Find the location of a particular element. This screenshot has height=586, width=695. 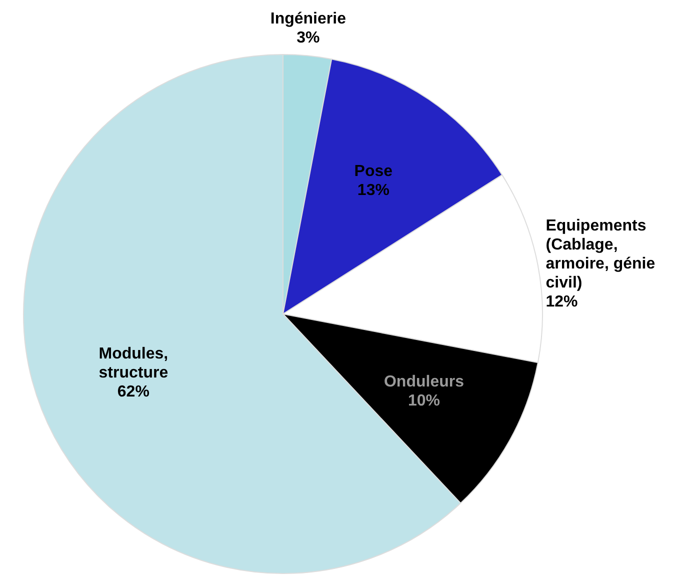

data-label: 3% is located at coordinates (308, 38).